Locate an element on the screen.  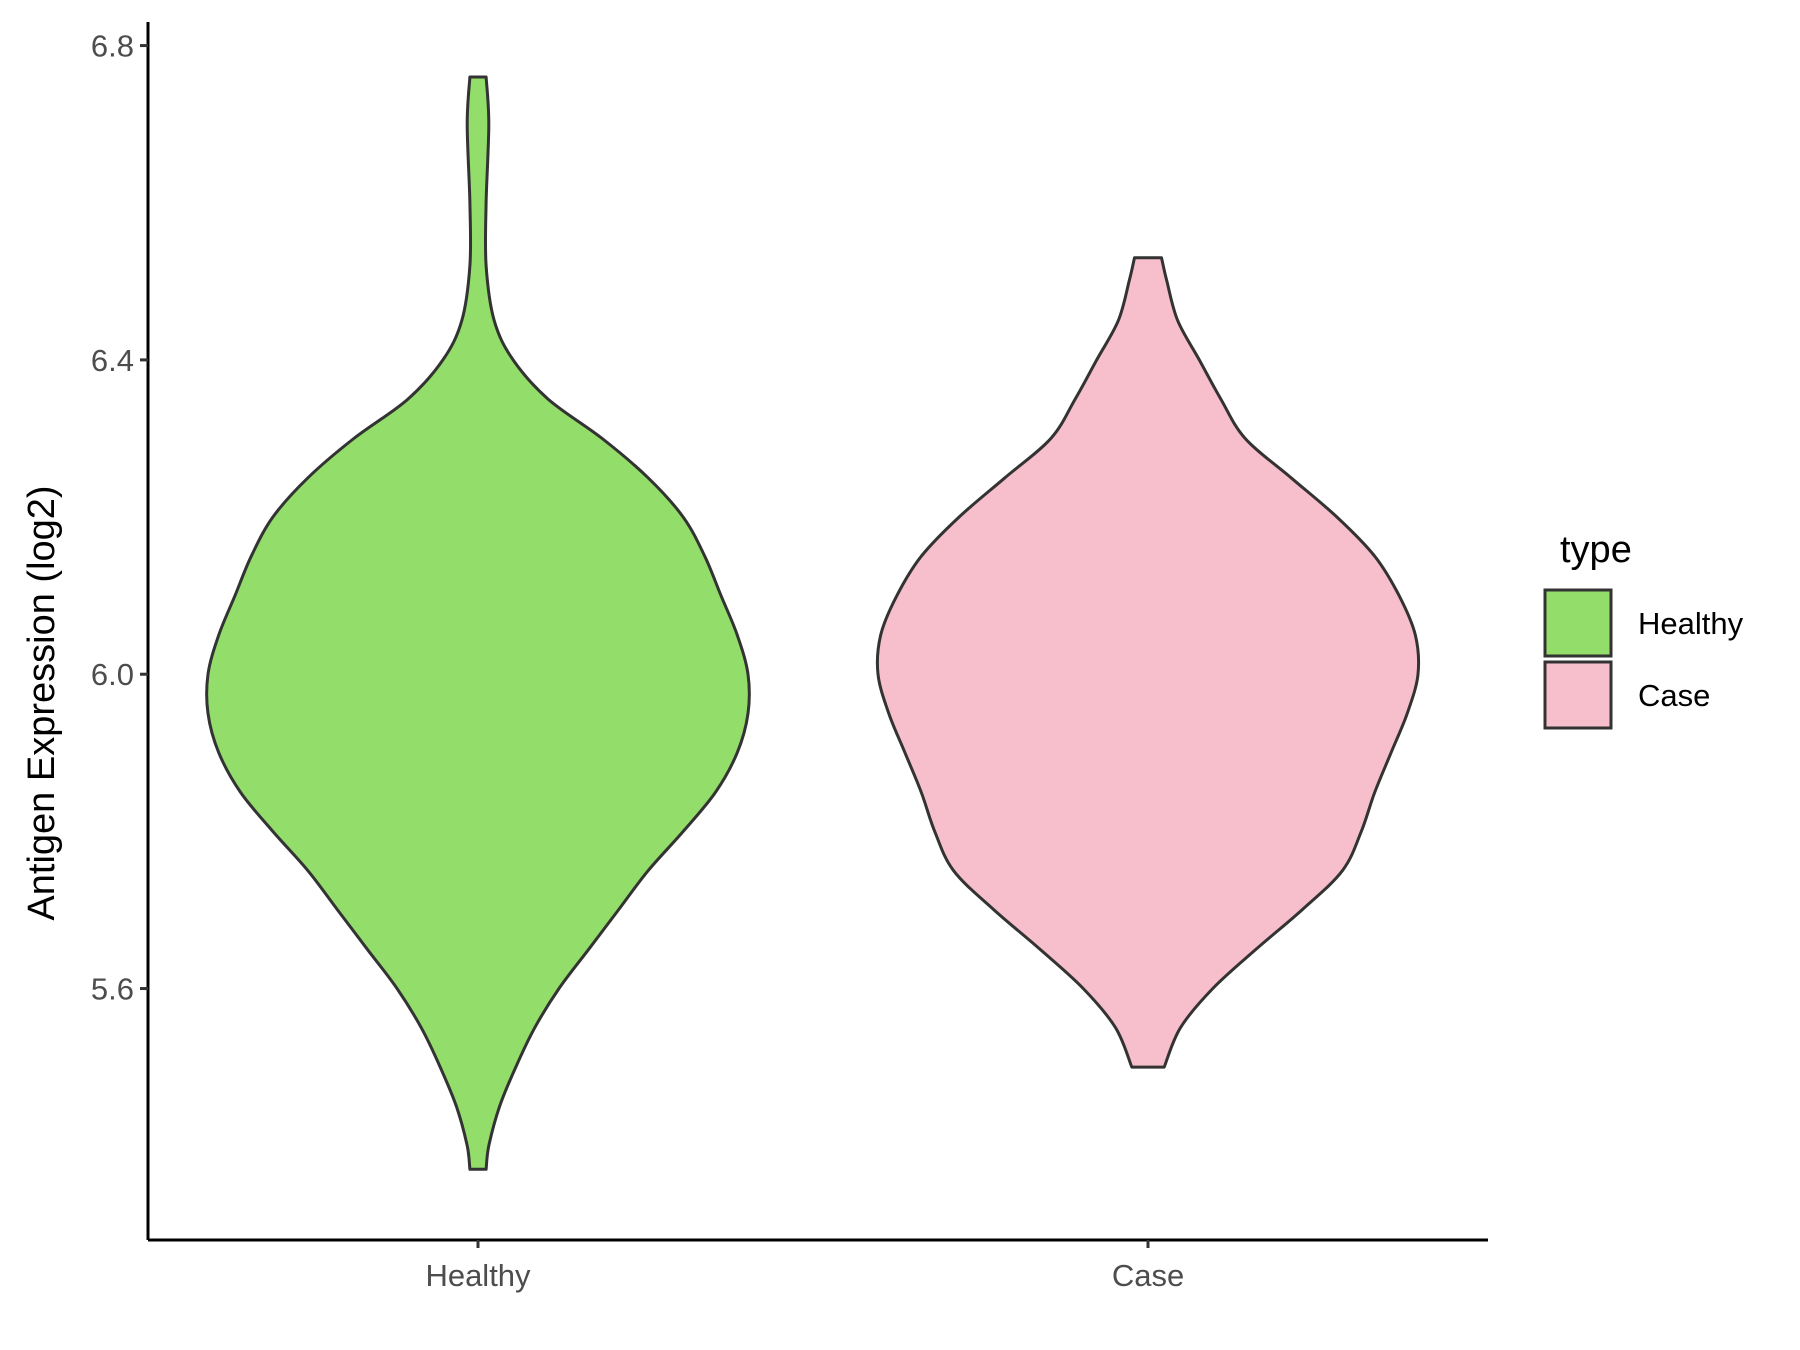
x-tick-label: Case is located at coordinates (1148, 1275).